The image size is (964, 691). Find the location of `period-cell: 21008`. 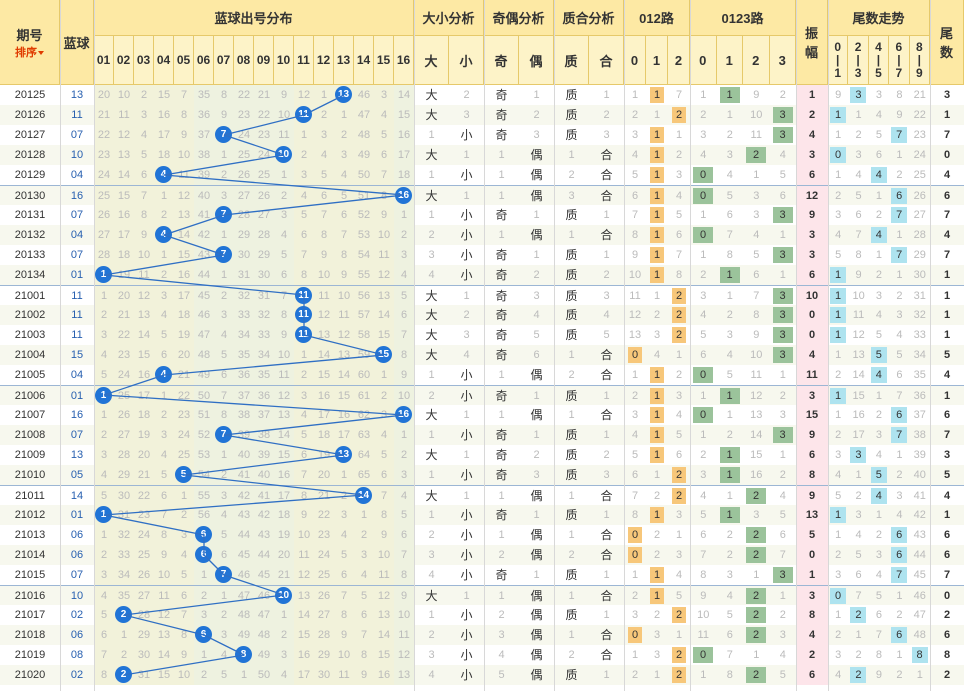

period-cell: 21008 is located at coordinates (30, 435).